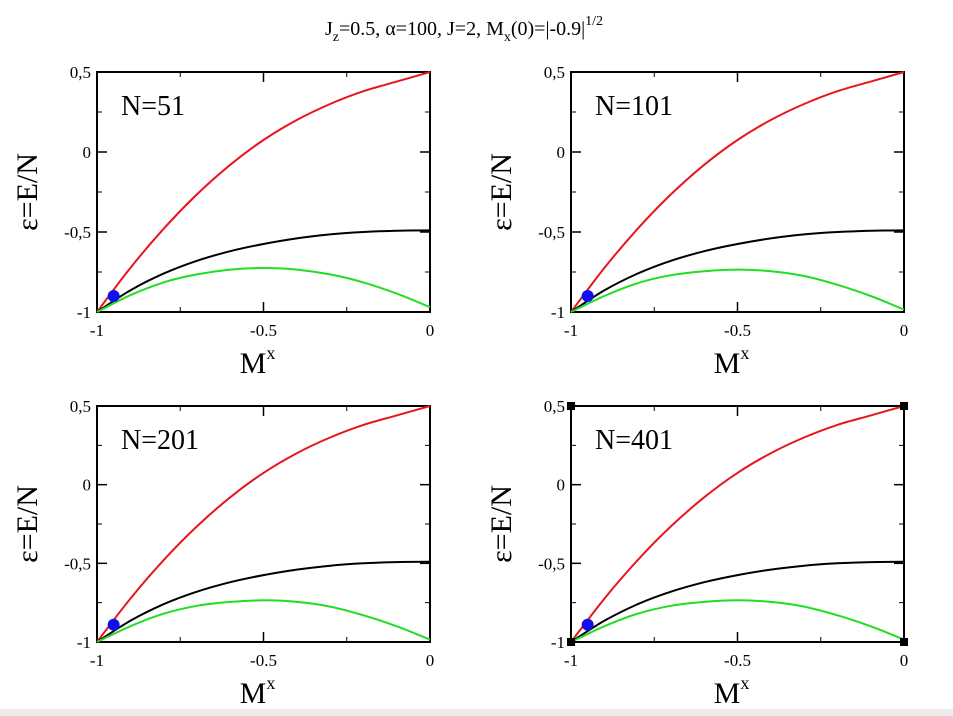 The image size is (953, 716). I want to click on panel-1-y-tick-label: -0,5, so click(77, 232).